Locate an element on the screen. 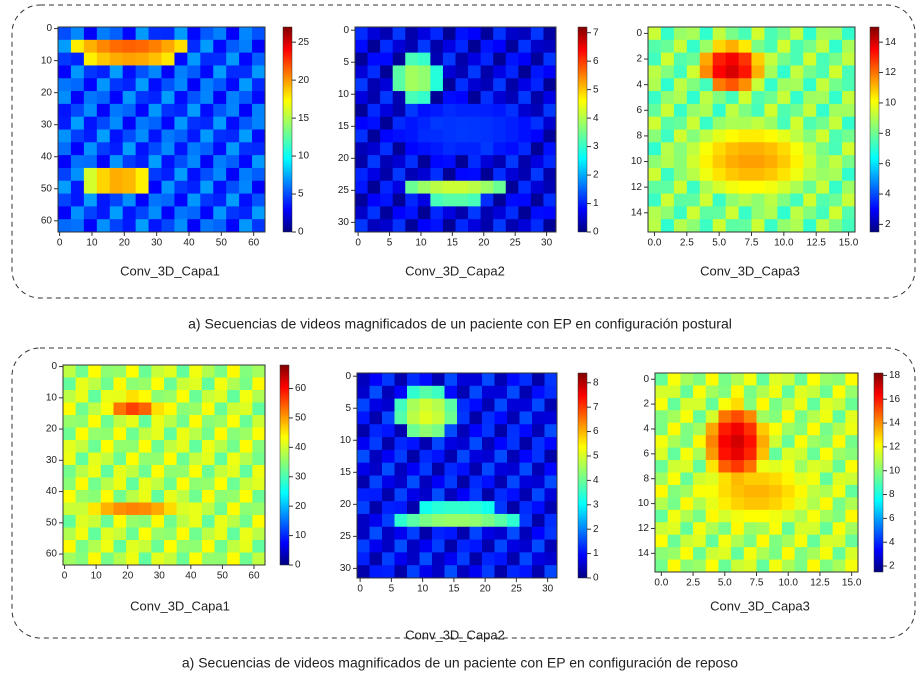 This screenshot has height=681, width=921. y-tick-label: 15 is located at coordinates (346, 472).